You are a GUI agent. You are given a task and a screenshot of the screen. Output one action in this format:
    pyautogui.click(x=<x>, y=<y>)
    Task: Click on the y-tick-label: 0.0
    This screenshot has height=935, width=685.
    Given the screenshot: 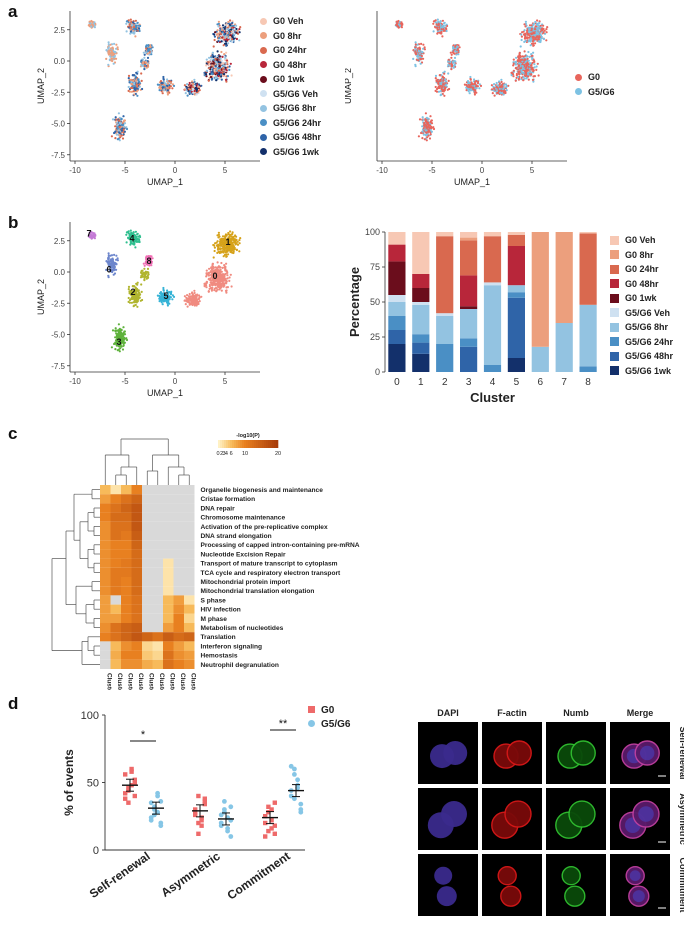 What is the action you would take?
    pyautogui.click(x=60, y=272)
    